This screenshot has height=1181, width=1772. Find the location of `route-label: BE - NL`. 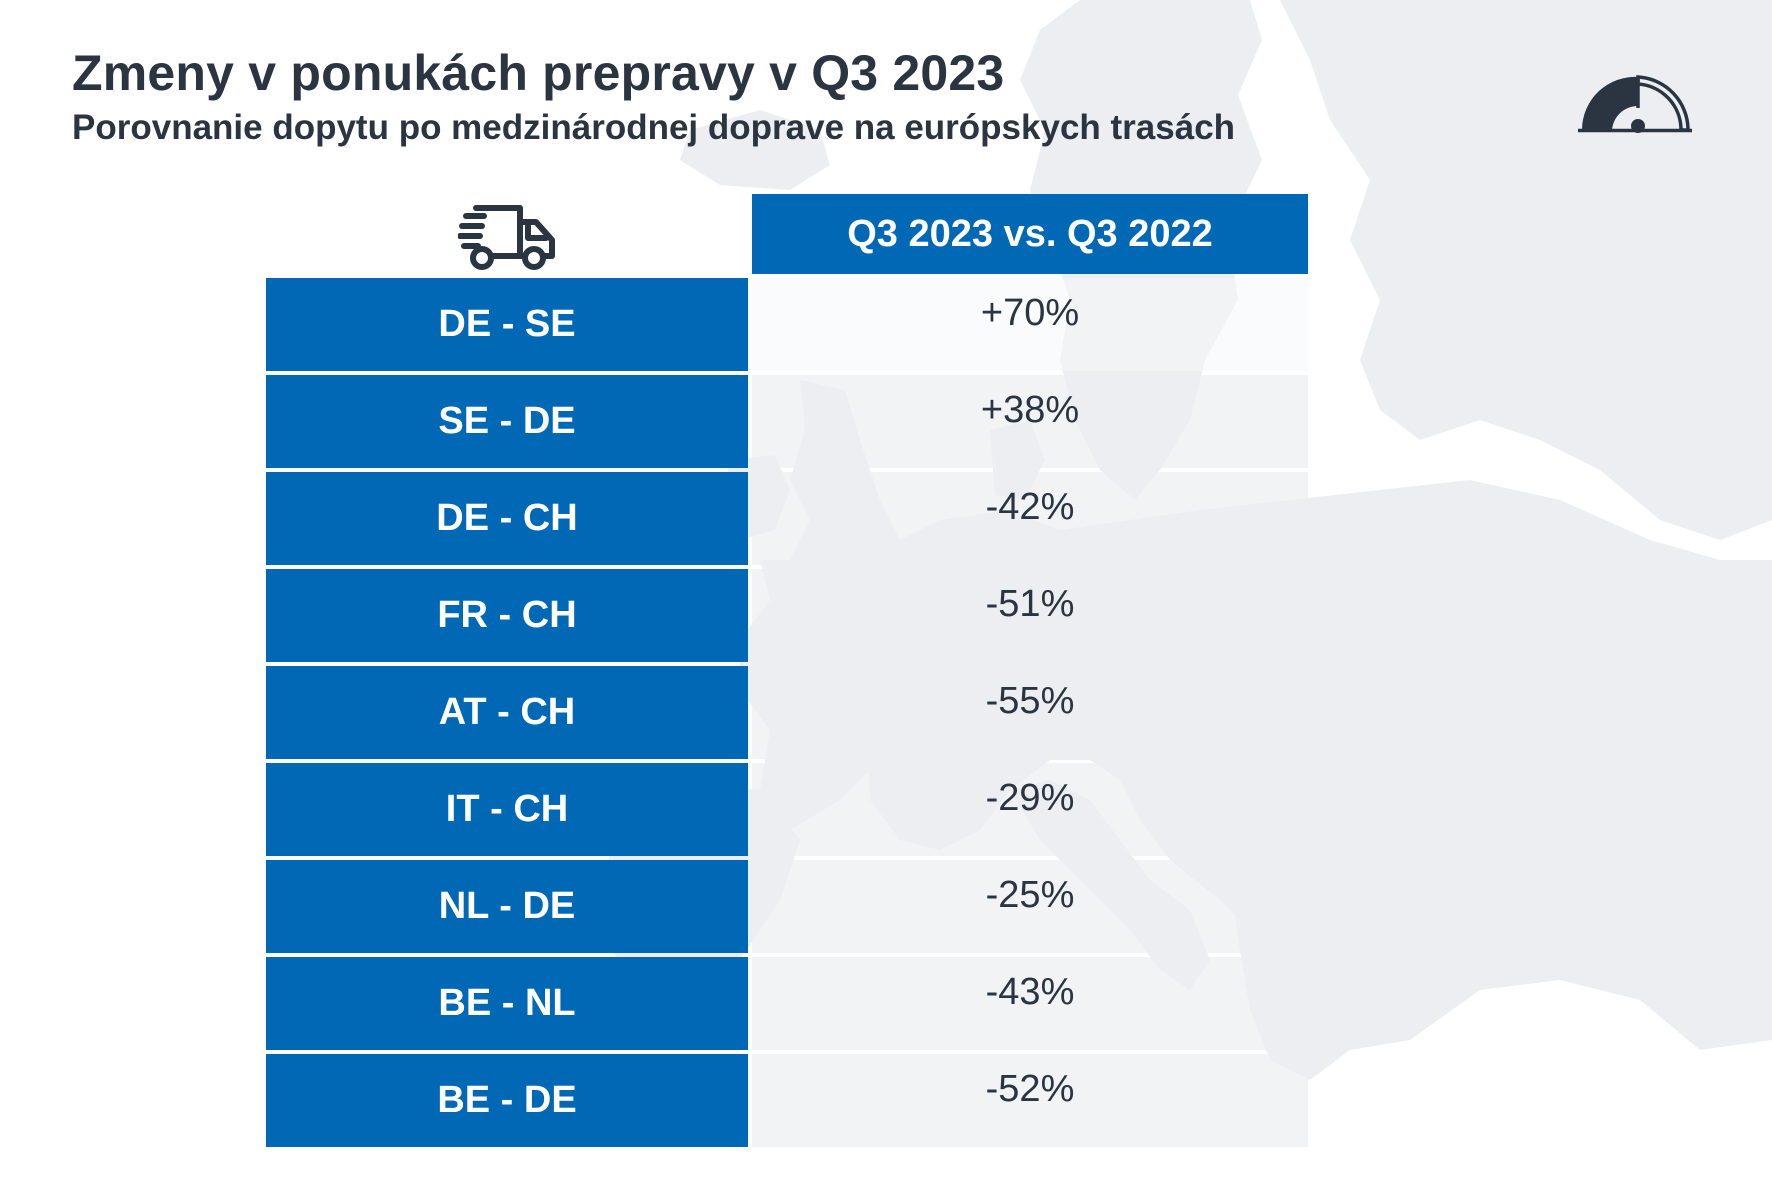

route-label: BE - NL is located at coordinates (507, 1003).